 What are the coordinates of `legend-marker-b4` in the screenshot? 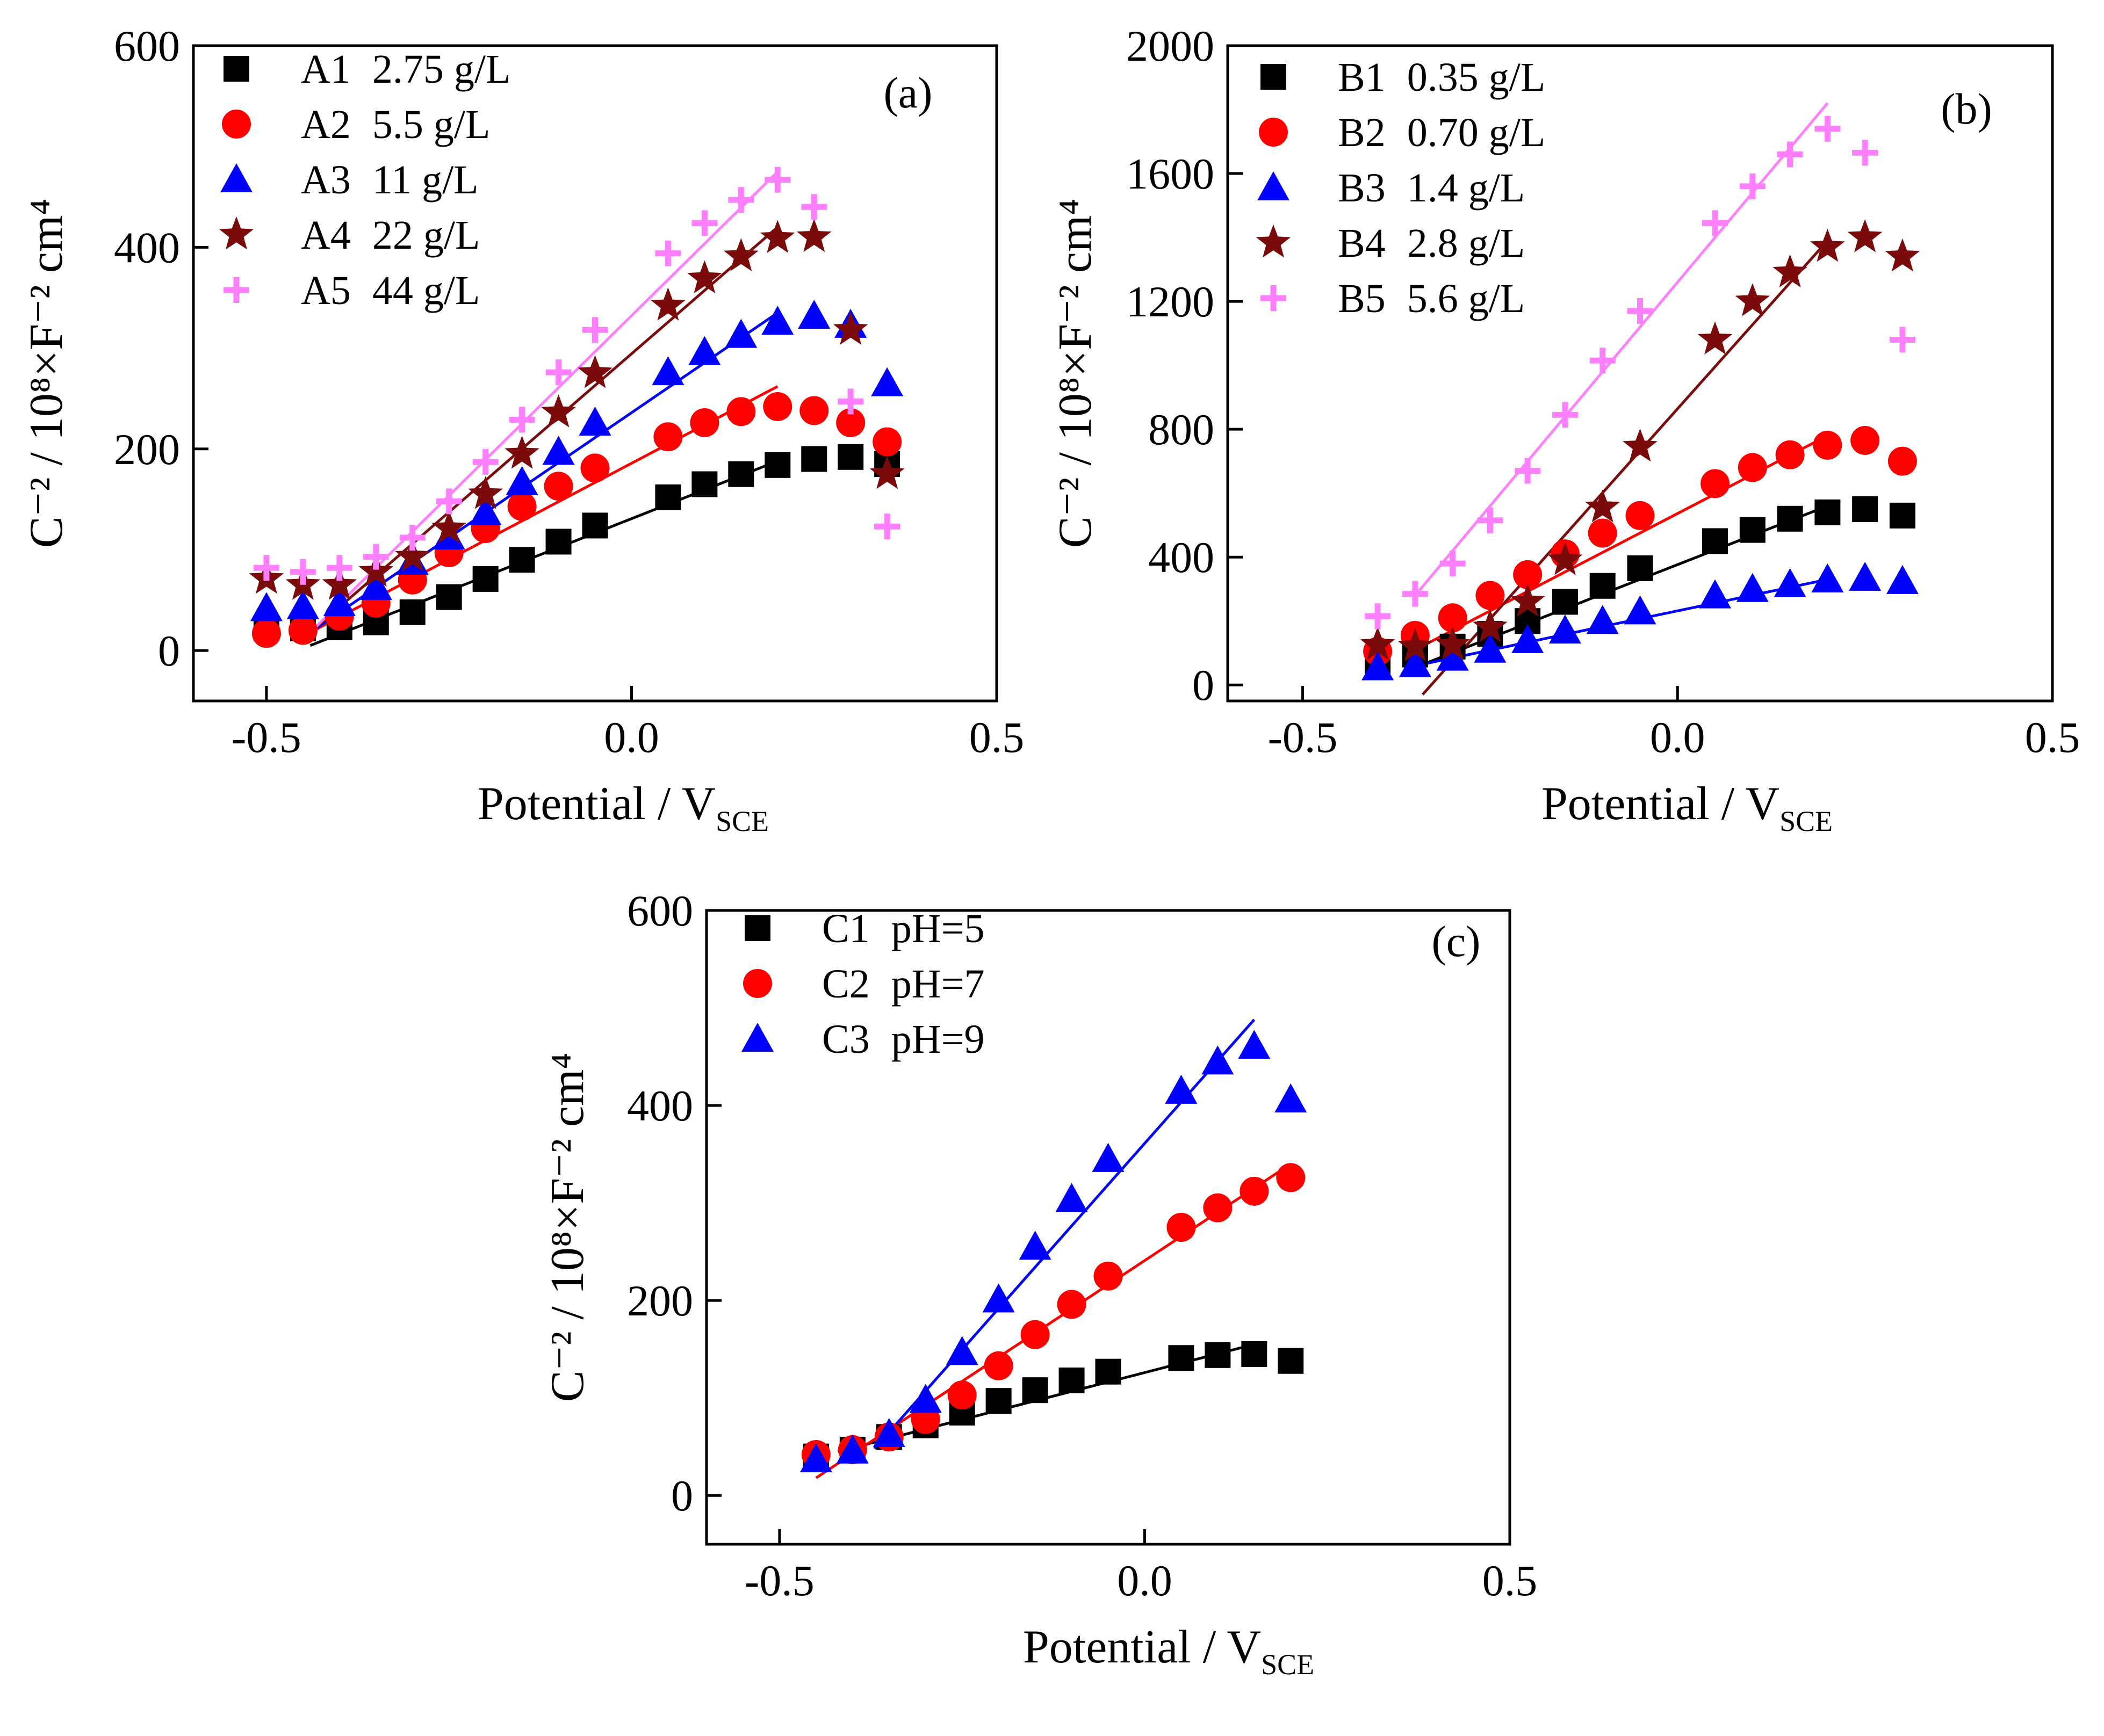 It's located at (1274, 242).